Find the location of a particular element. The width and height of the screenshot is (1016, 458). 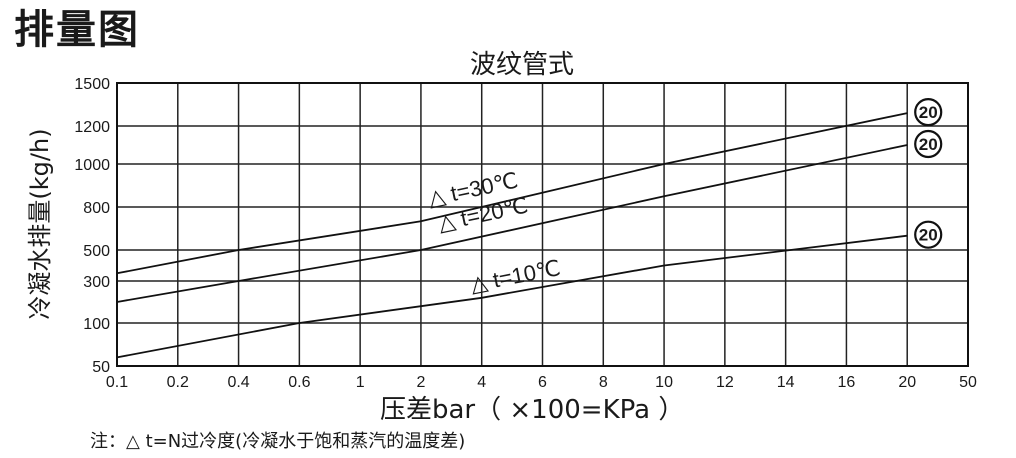

x-tick-label: 1 is located at coordinates (360, 382).